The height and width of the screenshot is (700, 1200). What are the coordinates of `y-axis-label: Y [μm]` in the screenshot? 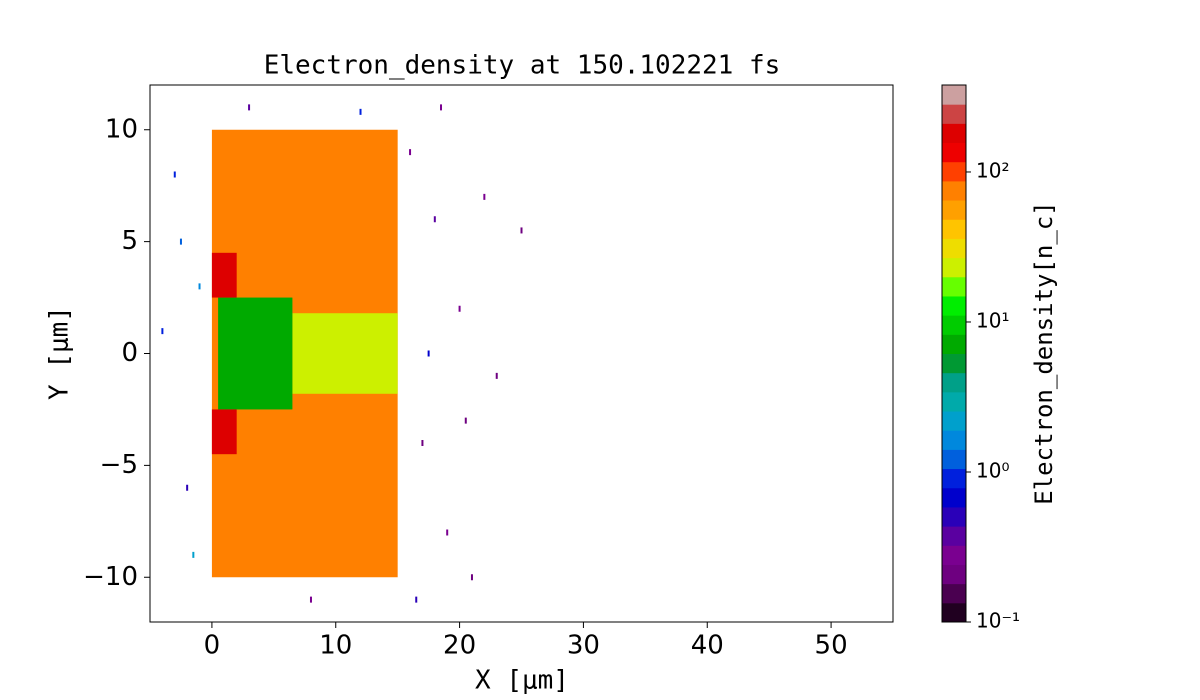 It's located at (60, 353).